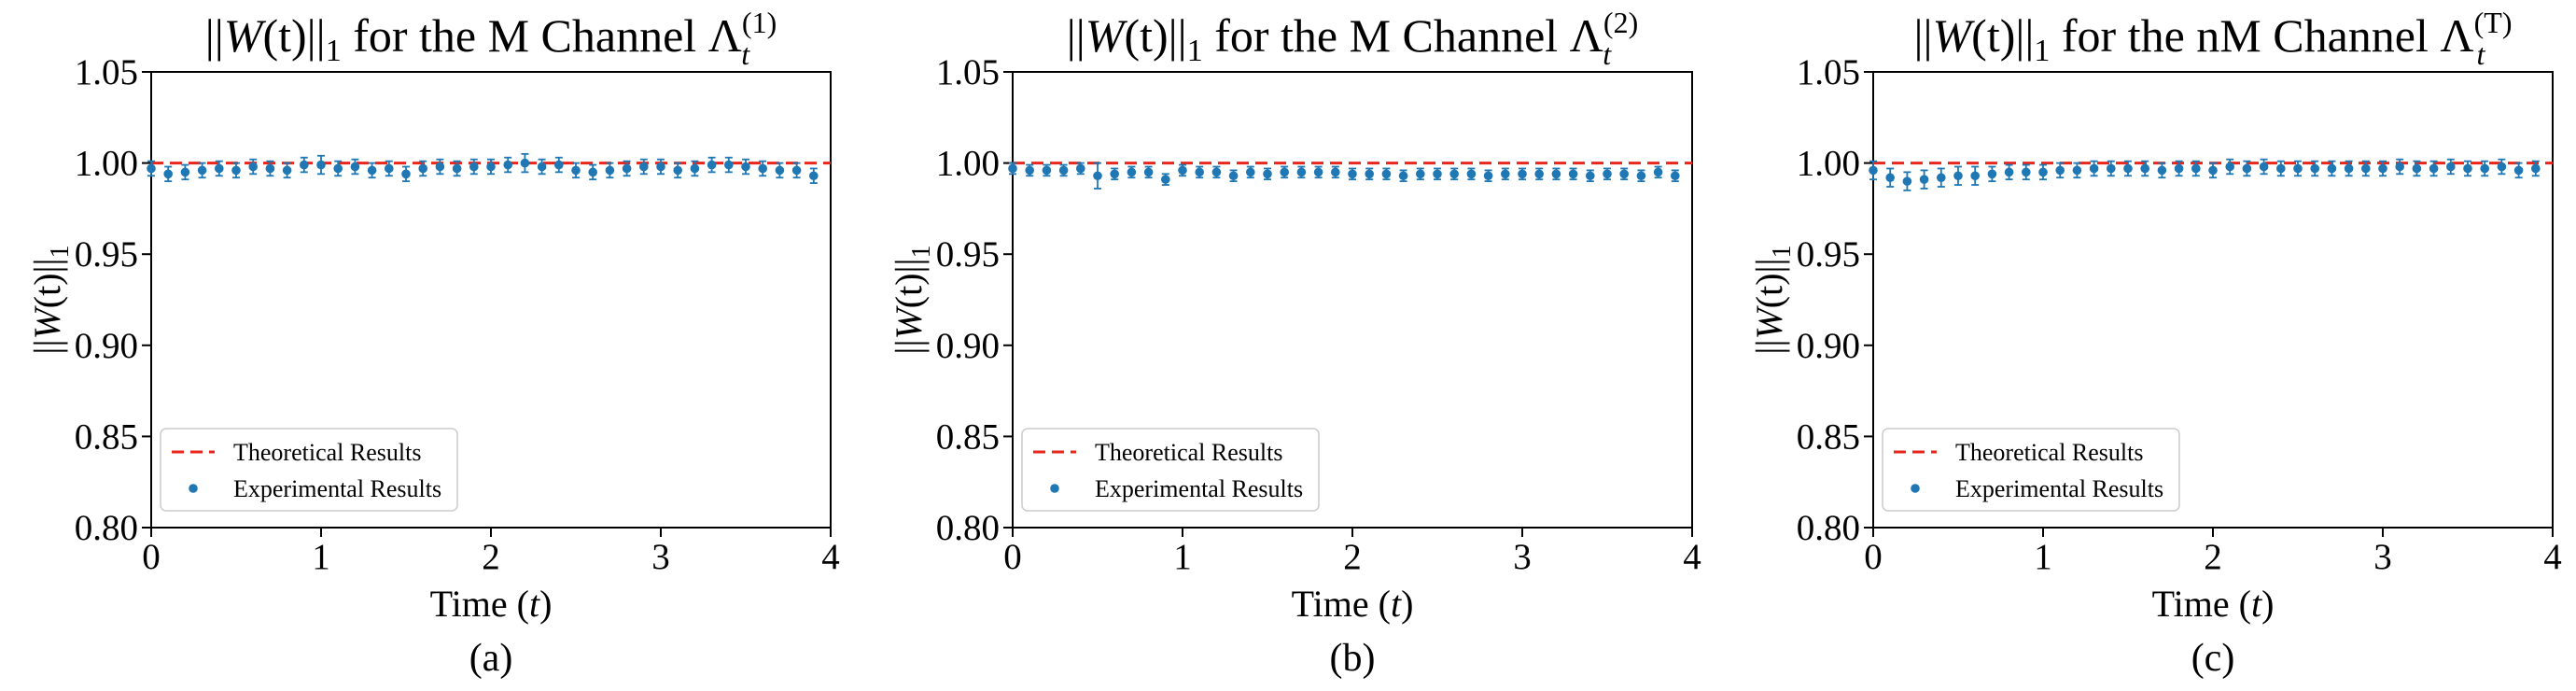 The image size is (2576, 691). I want to click on subfigure-label: (b), so click(1353, 658).